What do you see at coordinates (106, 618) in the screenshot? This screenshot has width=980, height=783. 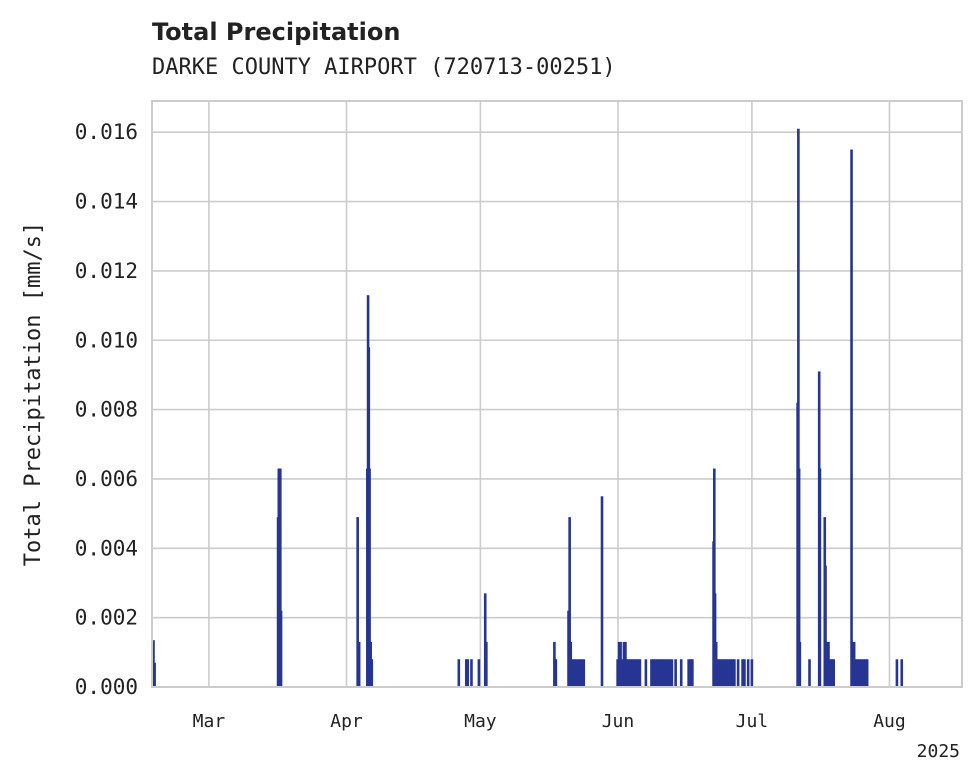 I see `y-tick-label: 0.002` at bounding box center [106, 618].